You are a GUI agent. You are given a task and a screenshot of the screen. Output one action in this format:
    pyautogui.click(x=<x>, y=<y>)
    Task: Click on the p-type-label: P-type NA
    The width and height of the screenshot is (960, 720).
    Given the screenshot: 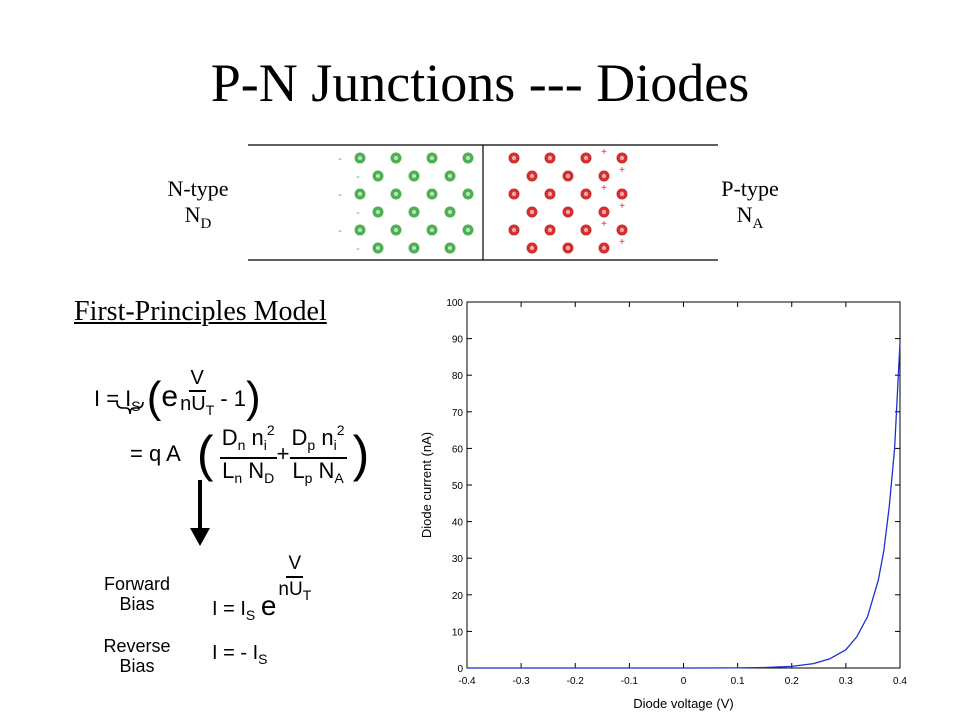 What is the action you would take?
    pyautogui.click(x=750, y=206)
    